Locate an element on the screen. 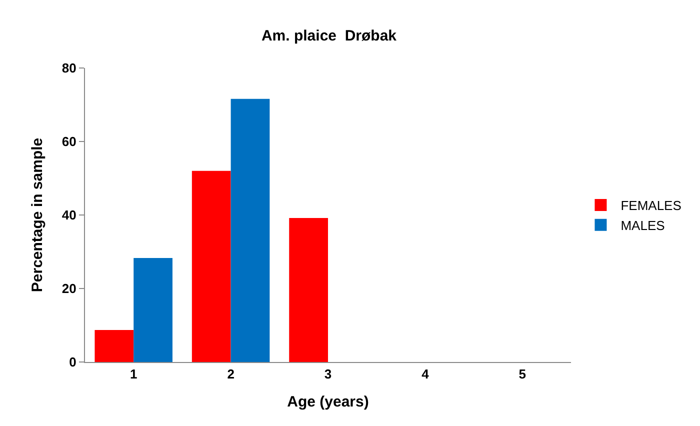 This screenshot has width=700, height=426. legend-label: MALES is located at coordinates (643, 225).